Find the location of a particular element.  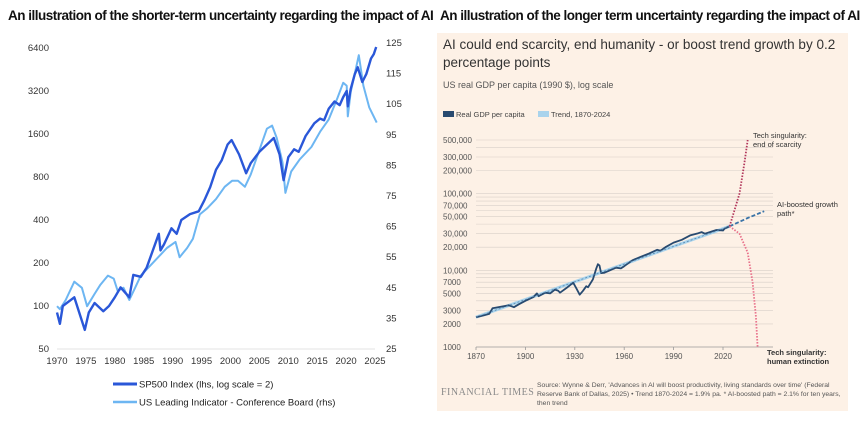

y-tick-label: 20,000 is located at coordinates (455, 247).